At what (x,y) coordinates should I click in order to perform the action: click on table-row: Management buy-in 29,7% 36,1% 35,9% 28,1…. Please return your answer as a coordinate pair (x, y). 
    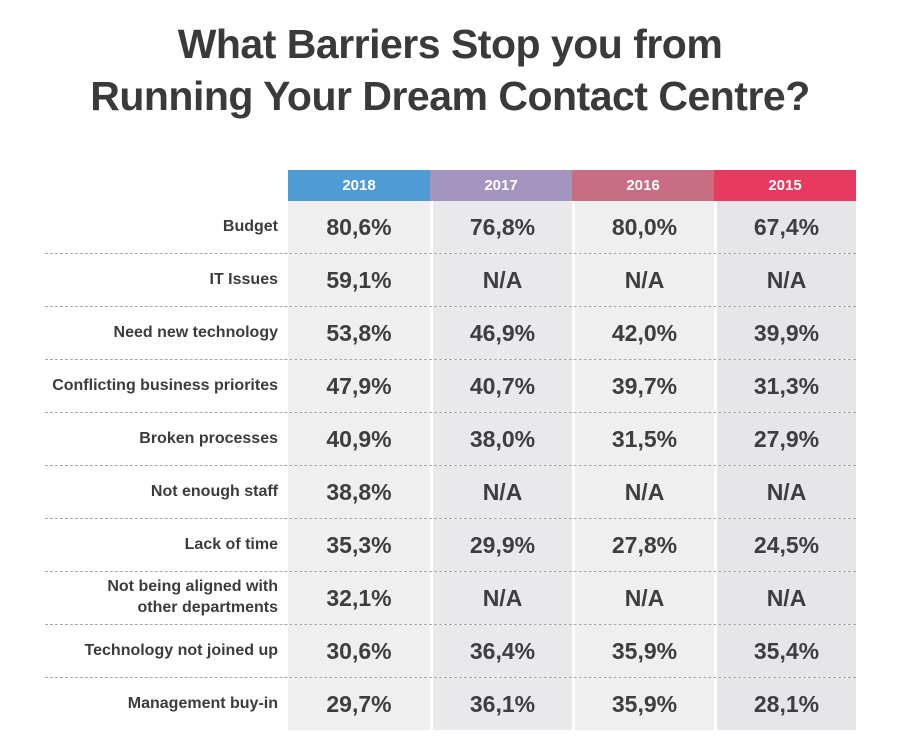
    Looking at the image, I should click on (450, 704).